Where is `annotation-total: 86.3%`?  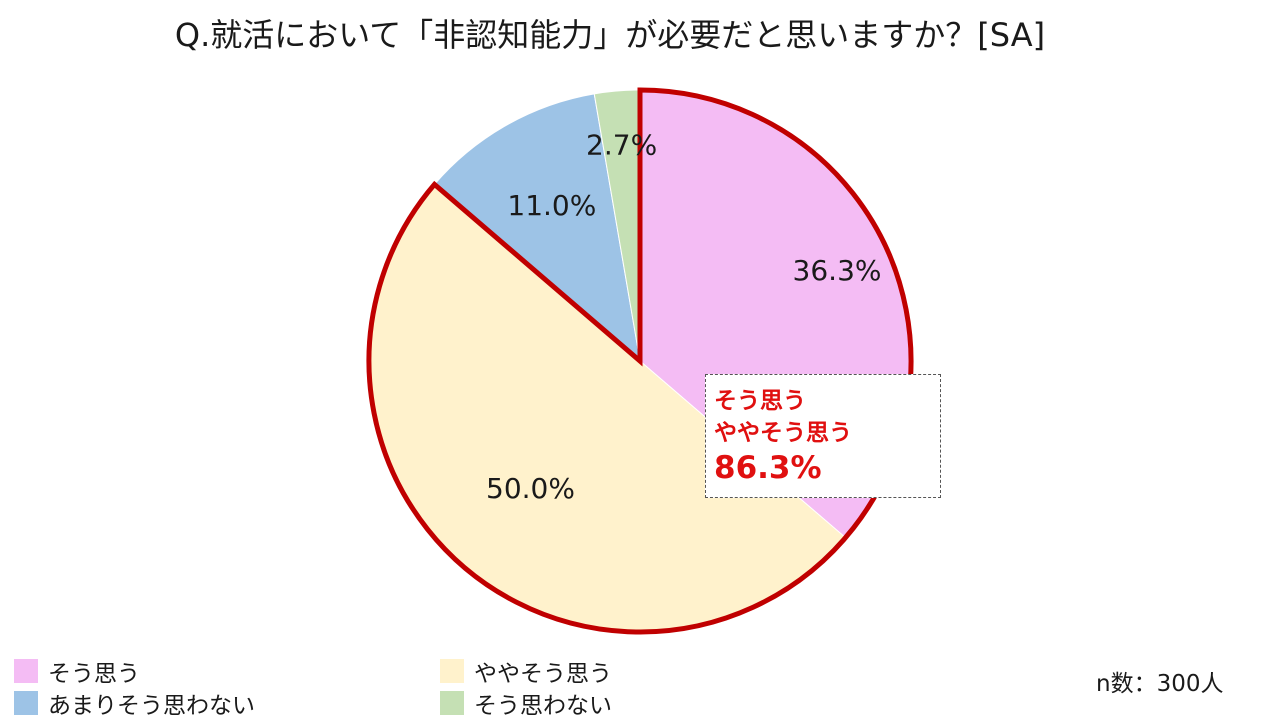
annotation-total: 86.3% is located at coordinates (768, 468).